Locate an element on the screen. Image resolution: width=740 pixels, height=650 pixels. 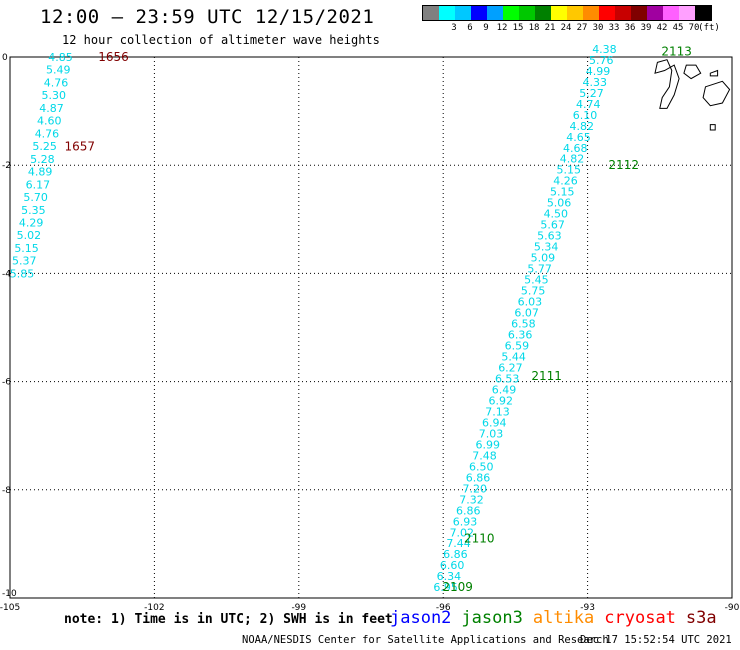
swh-value: 6.95 is located at coordinates (445, 587).